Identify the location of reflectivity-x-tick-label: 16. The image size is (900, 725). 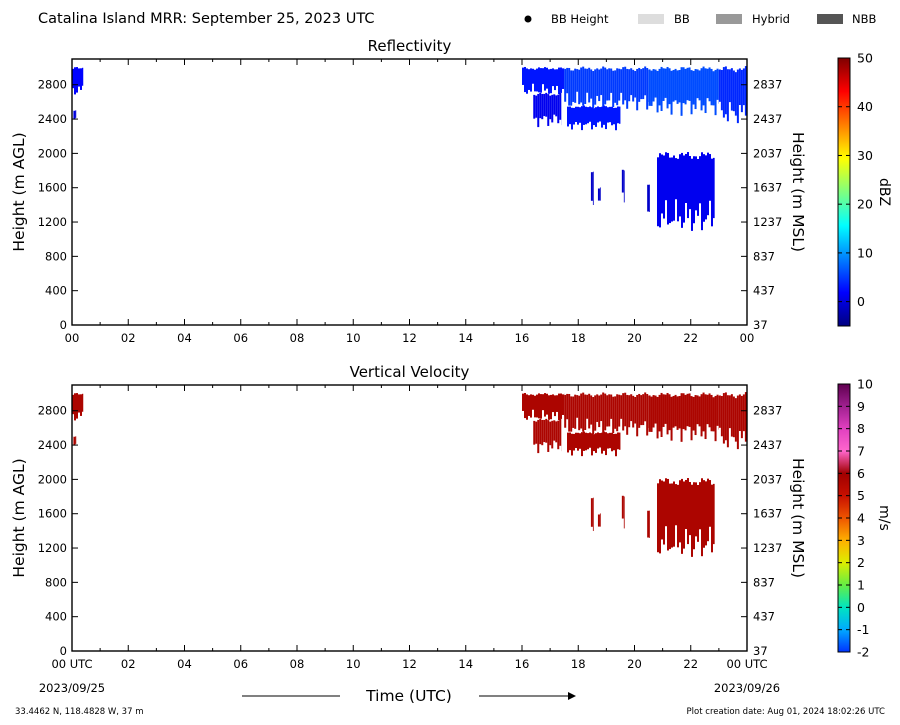
(522, 338).